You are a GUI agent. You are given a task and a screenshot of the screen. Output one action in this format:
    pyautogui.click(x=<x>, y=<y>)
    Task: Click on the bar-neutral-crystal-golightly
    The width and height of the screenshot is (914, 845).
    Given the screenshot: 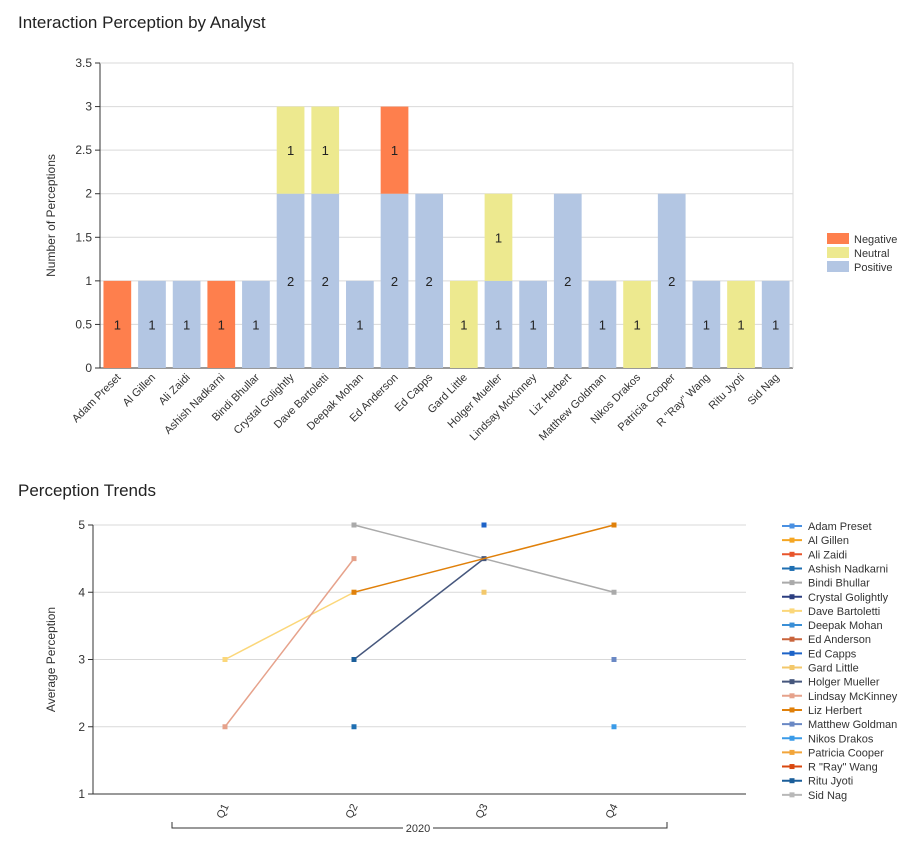 What is the action you would take?
    pyautogui.click(x=290, y=150)
    